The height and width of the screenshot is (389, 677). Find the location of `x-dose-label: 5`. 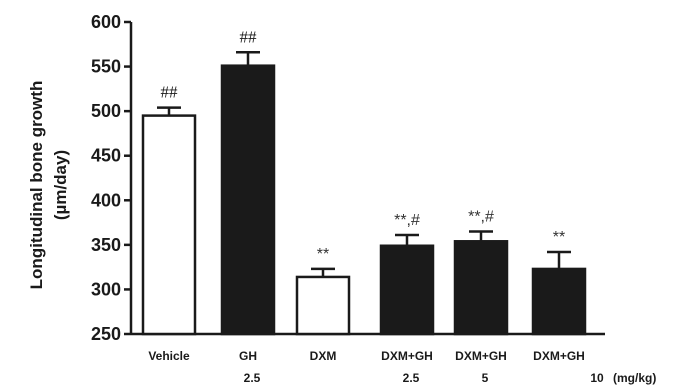

x-dose-label: 5 is located at coordinates (485, 378).